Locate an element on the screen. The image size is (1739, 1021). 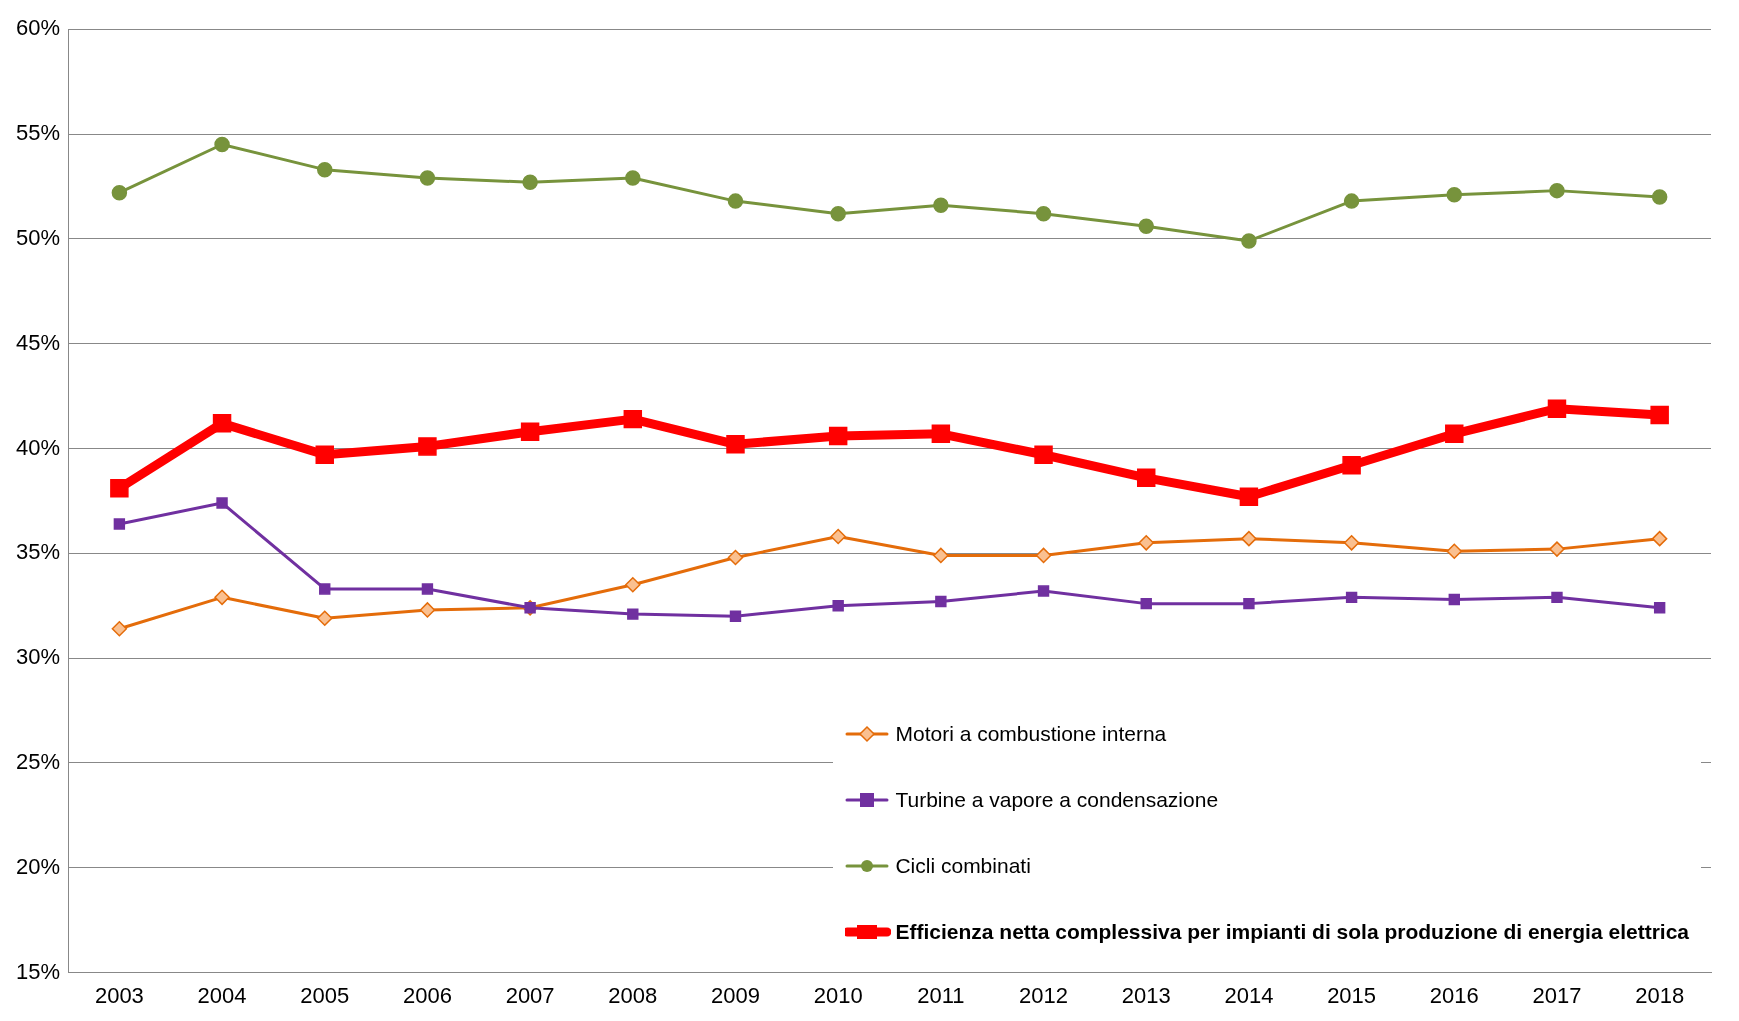
legend-label: Turbine a vapore a condensazione is located at coordinates (1057, 800).